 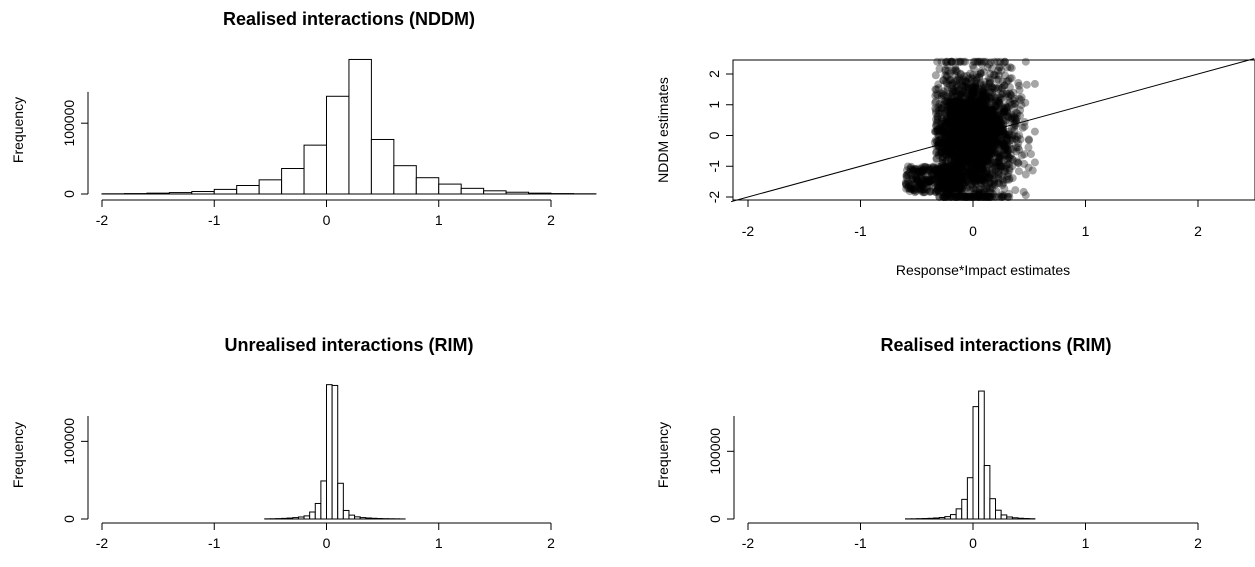 I want to click on histogram-bar, so click(x=427, y=186).